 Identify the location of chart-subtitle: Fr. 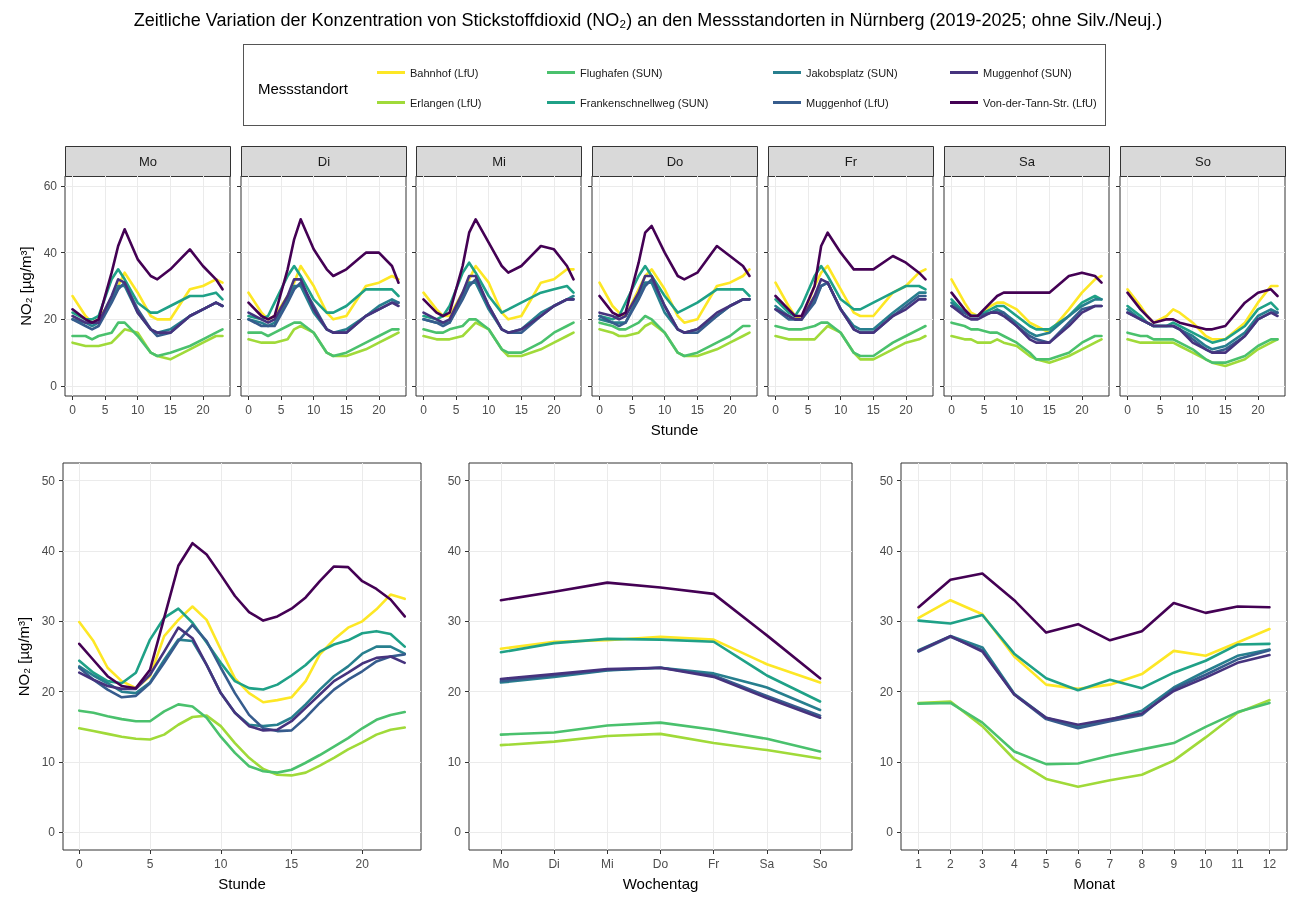
(851, 161).